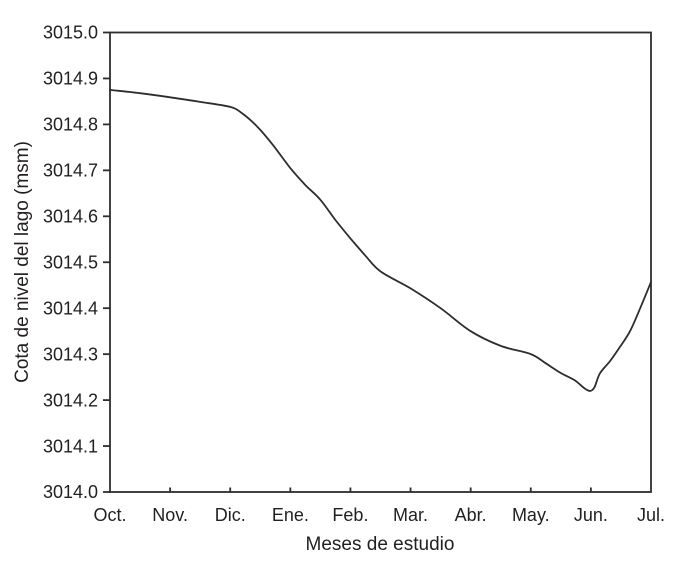 The height and width of the screenshot is (565, 689). I want to click on y-tick-label: 3014.3, so click(70, 354).